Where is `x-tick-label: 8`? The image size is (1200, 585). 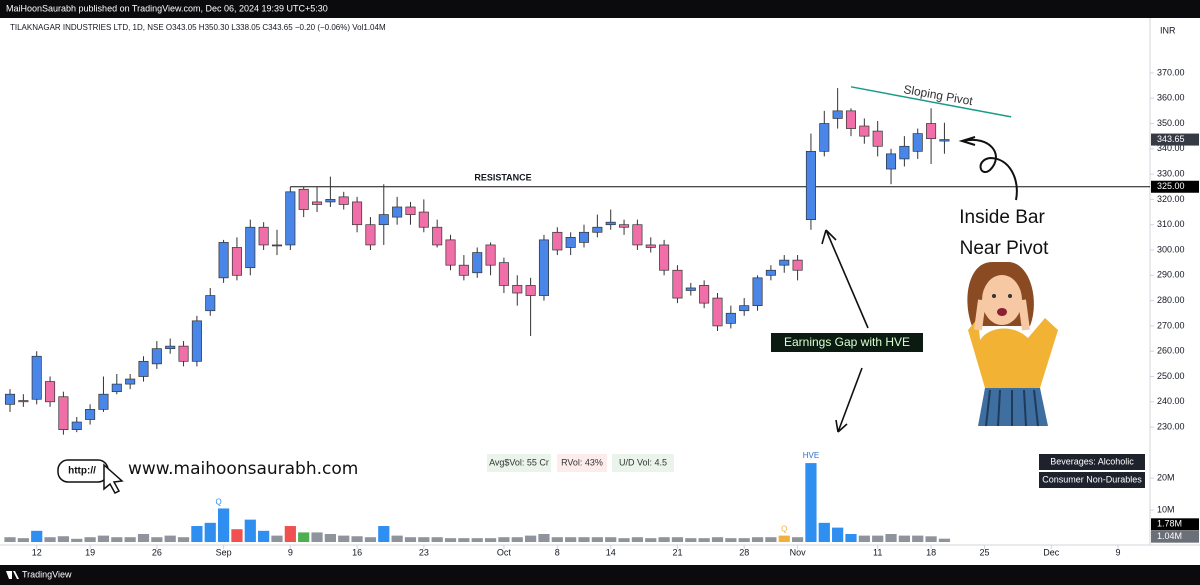
x-tick-label: 8 is located at coordinates (557, 552).